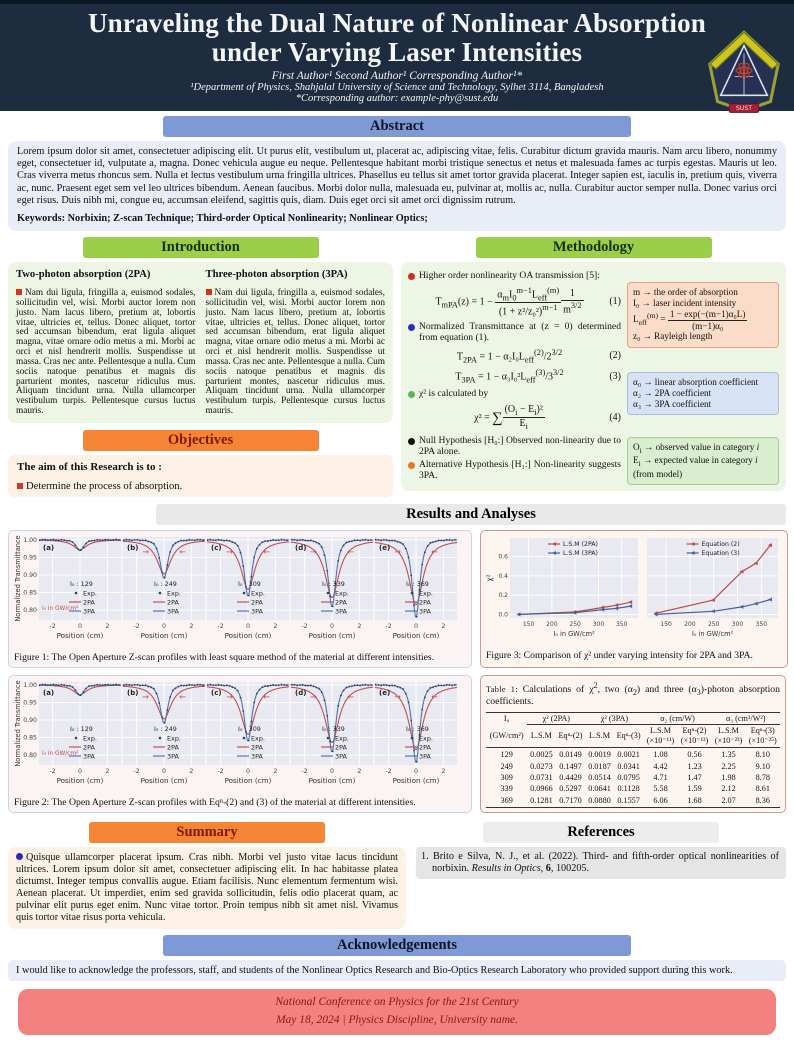  I want to click on three-photon-heading: Three-photon absorption (3PA), so click(276, 274).